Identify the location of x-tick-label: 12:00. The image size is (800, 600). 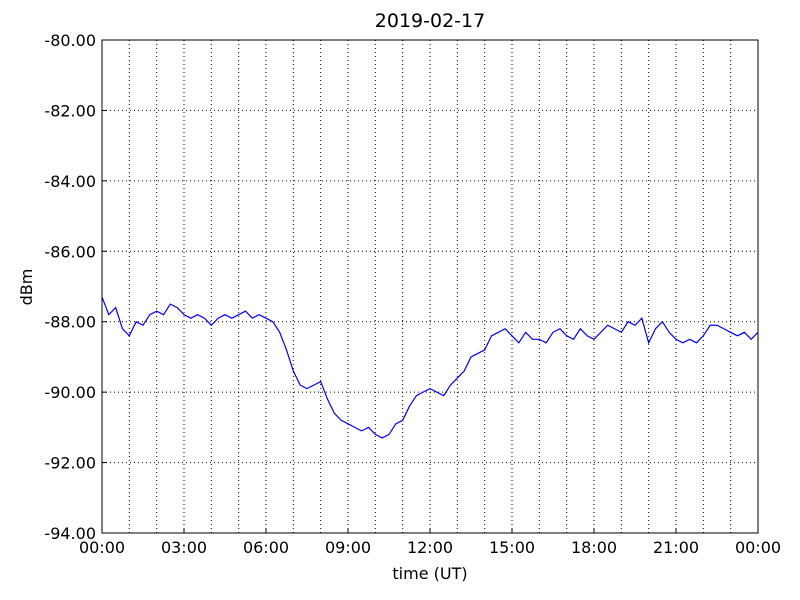
(430, 547).